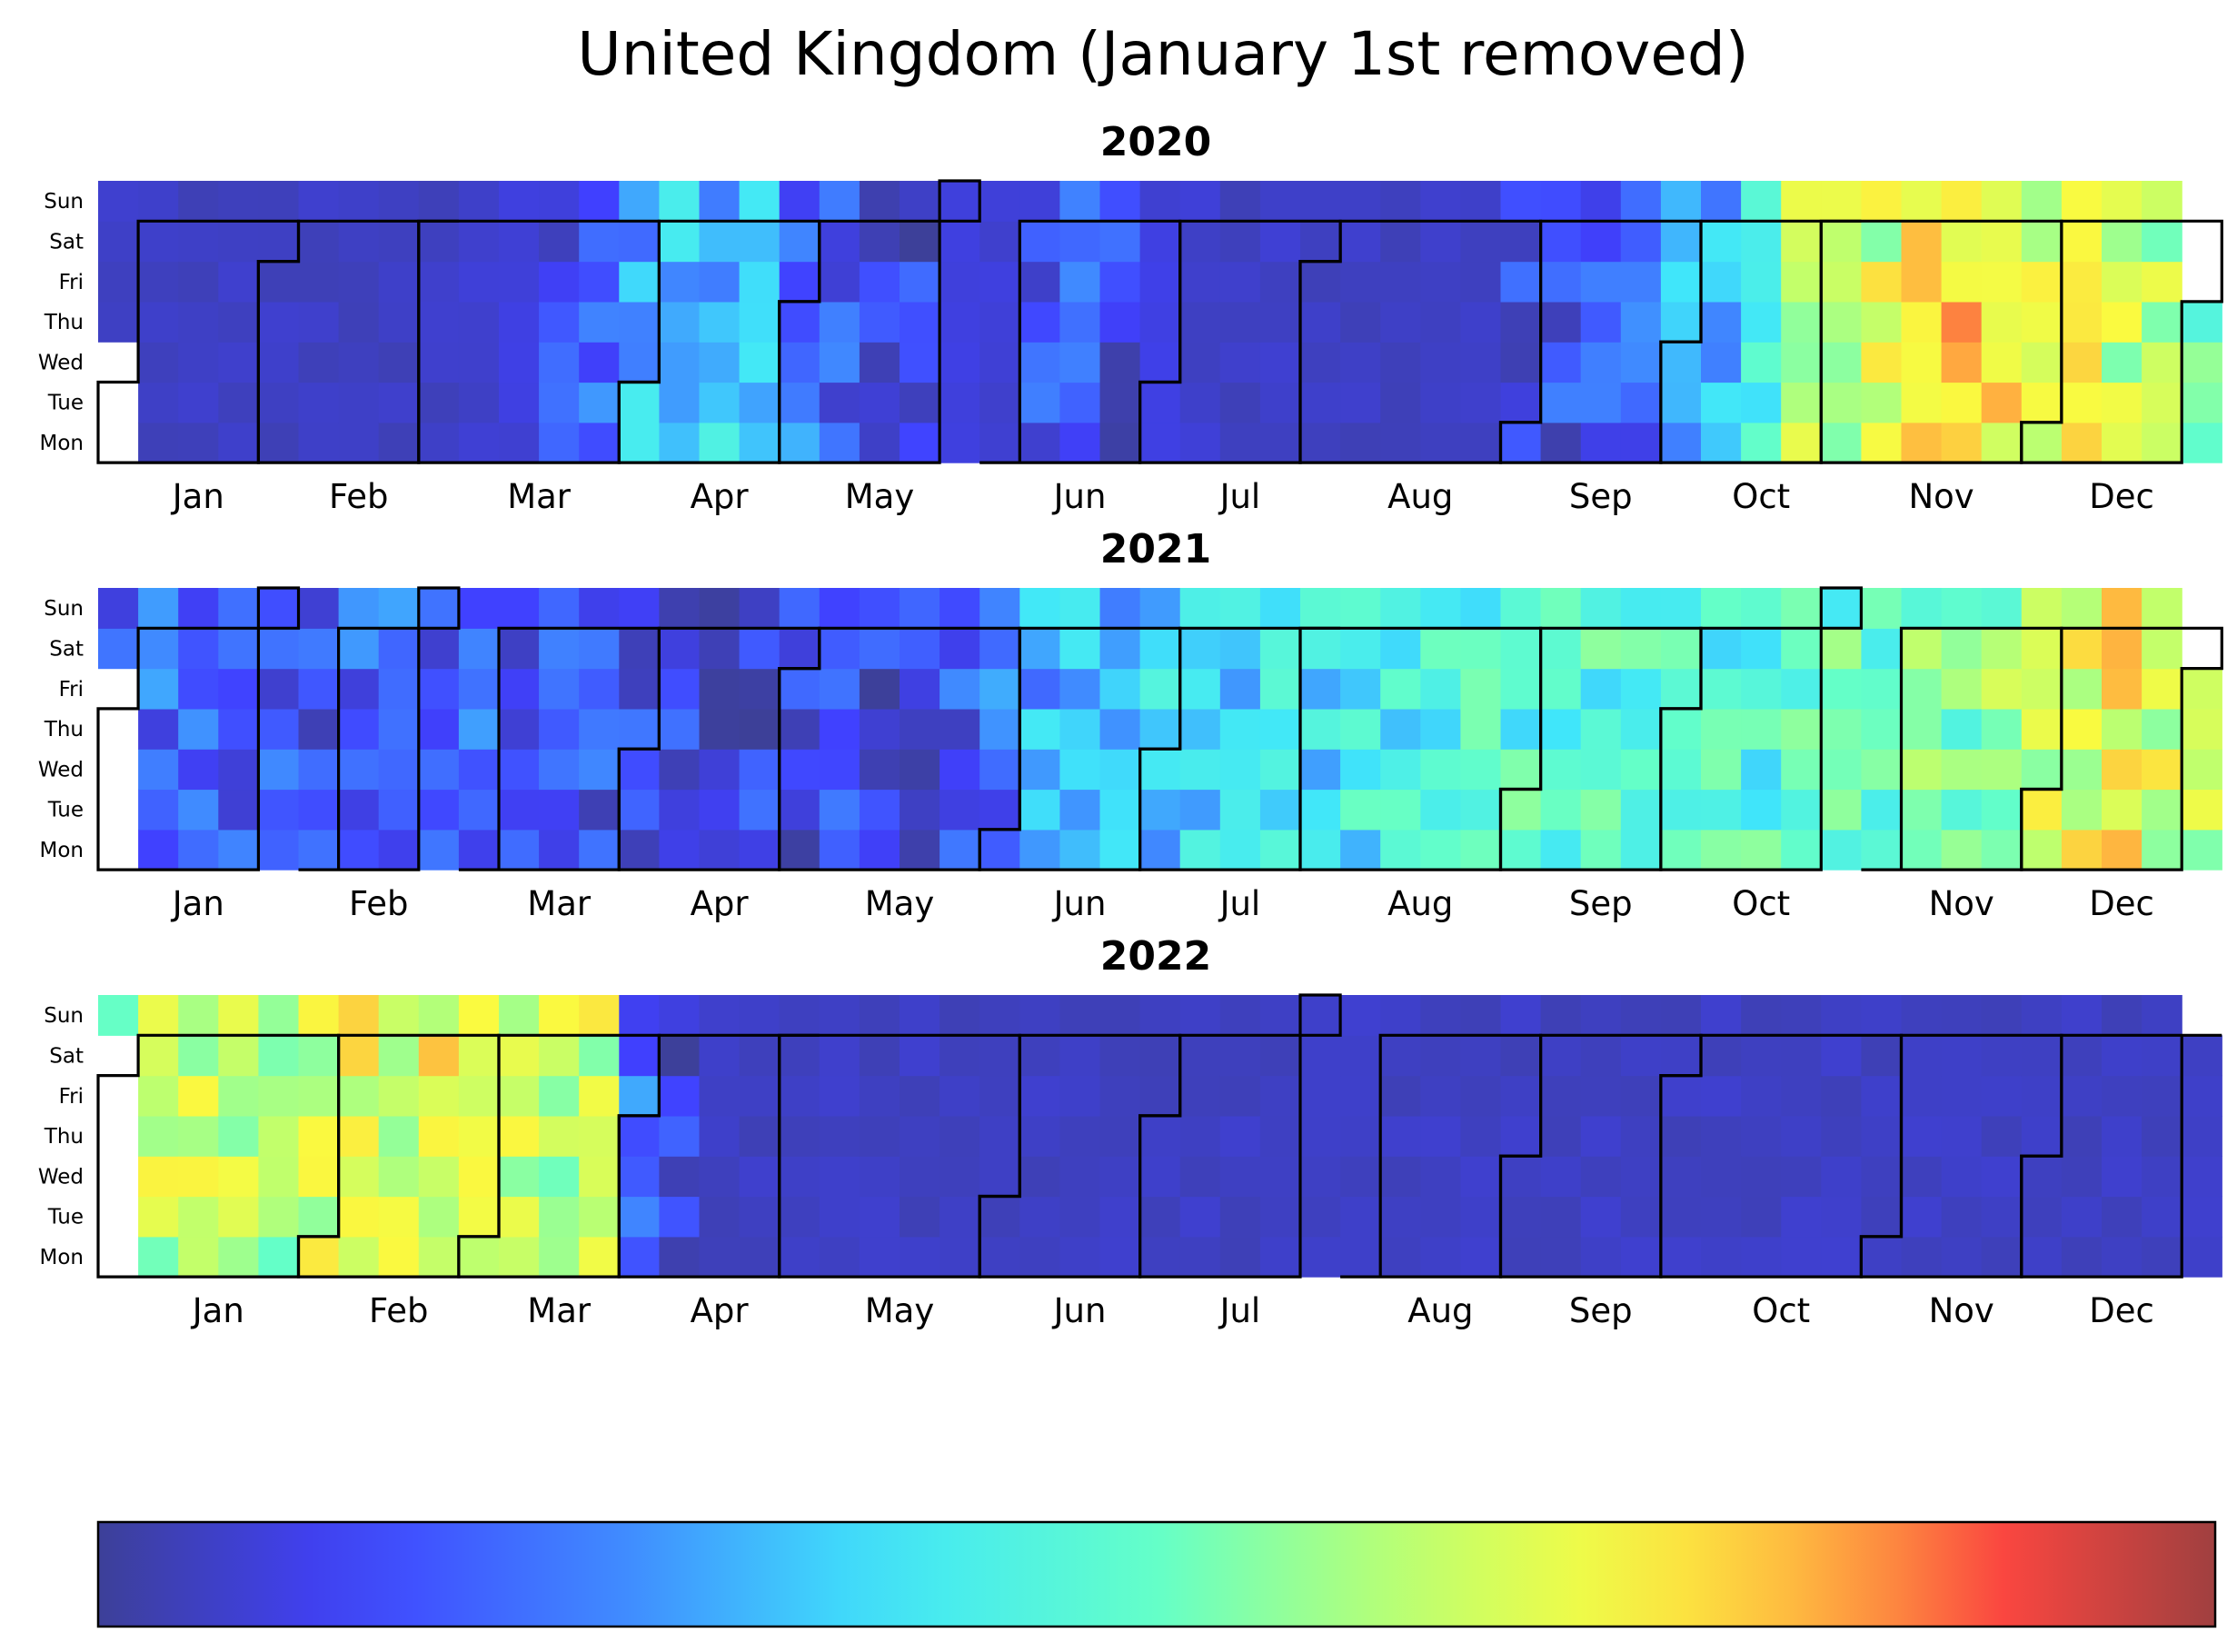 The image size is (2237, 1652). I want to click on month-label: Sep, so click(1601, 496).